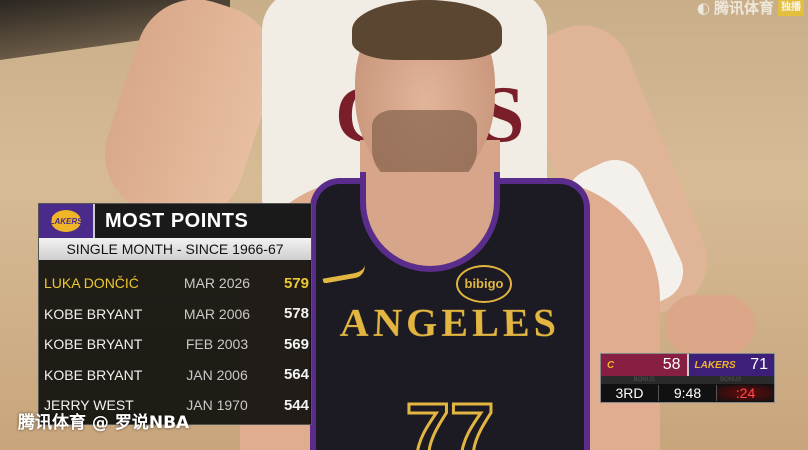  What do you see at coordinates (217, 405) in the screenshot?
I see `record-date: JAN 1970` at bounding box center [217, 405].